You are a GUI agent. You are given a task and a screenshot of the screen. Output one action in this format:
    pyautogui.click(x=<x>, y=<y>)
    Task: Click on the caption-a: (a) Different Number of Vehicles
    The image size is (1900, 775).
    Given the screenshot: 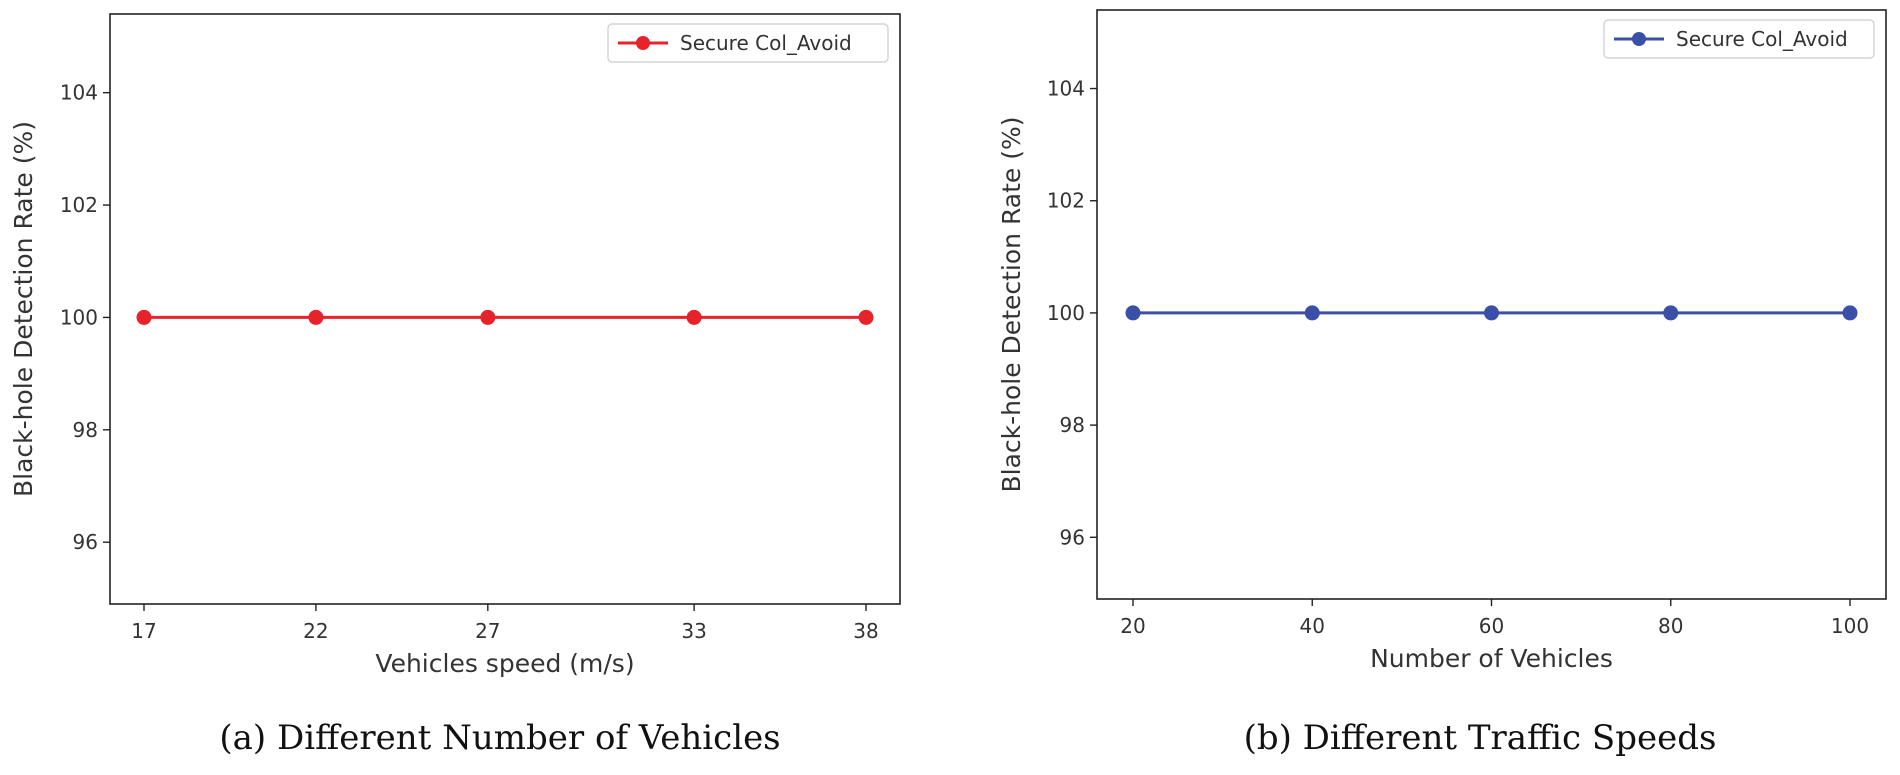 What is the action you would take?
    pyautogui.click(x=500, y=738)
    